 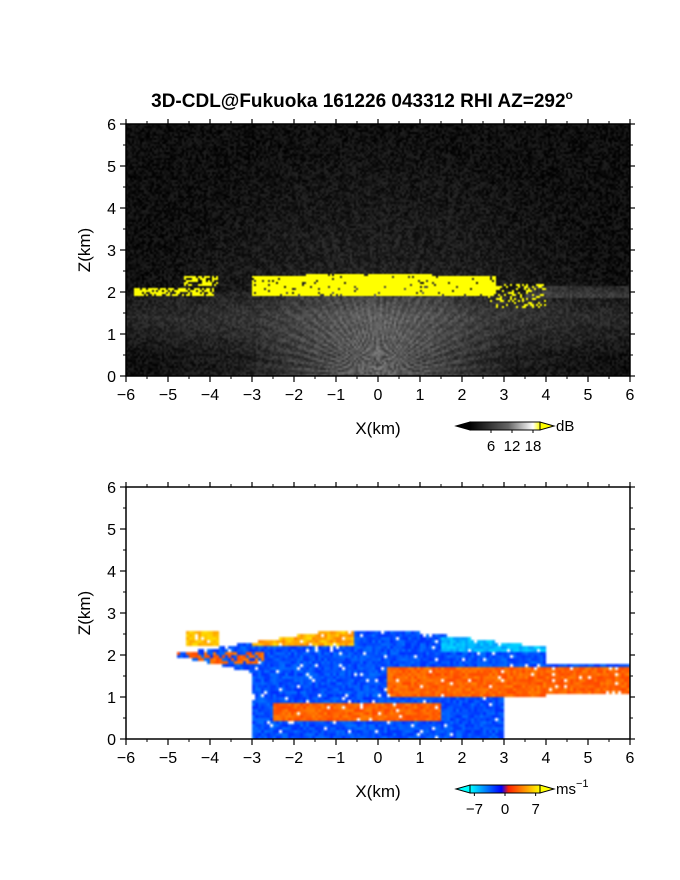 What do you see at coordinates (84, 250) in the screenshot?
I see `backscatter-ylabel: Z(km)` at bounding box center [84, 250].